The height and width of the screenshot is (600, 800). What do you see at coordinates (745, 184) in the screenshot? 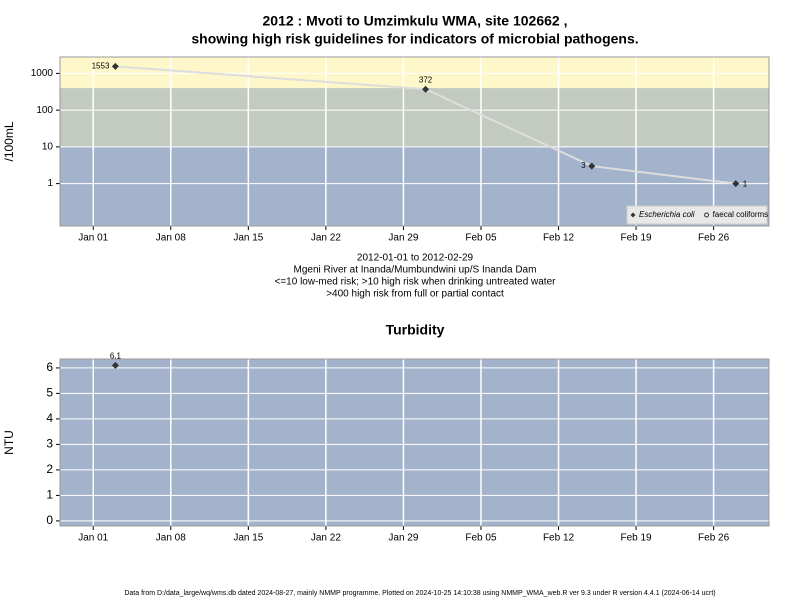
I see `data-label: 1` at bounding box center [745, 184].